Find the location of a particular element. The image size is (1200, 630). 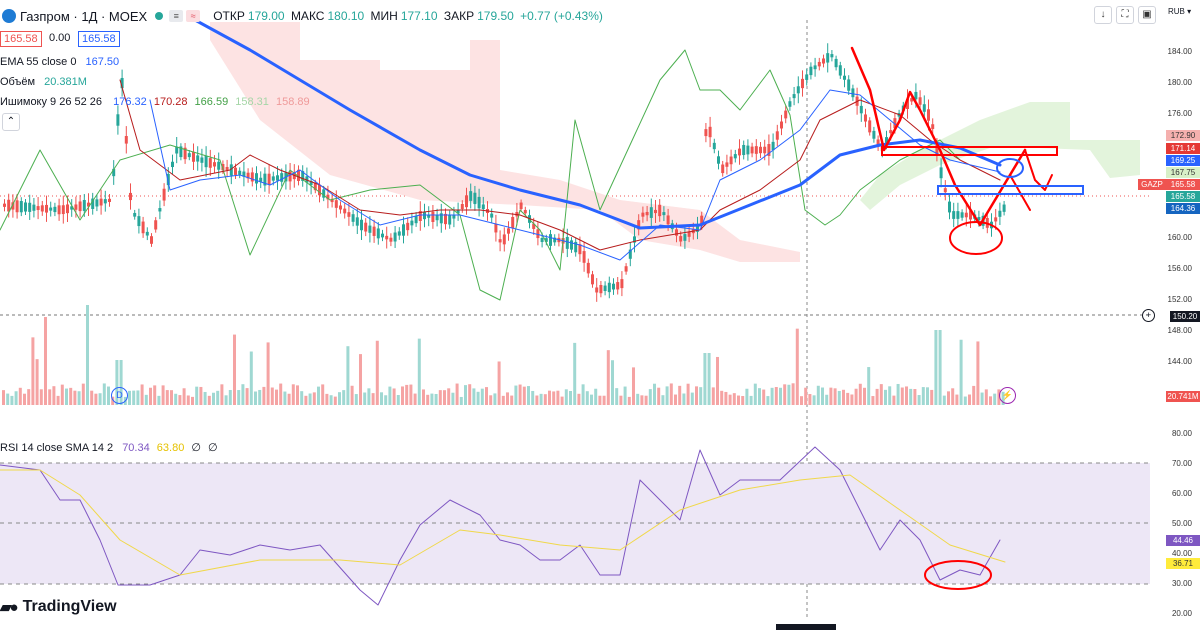

rsi-legend: RSI 14 close SMA 14 2 70.34 63.80 ∅ ∅ is located at coordinates (109, 448).